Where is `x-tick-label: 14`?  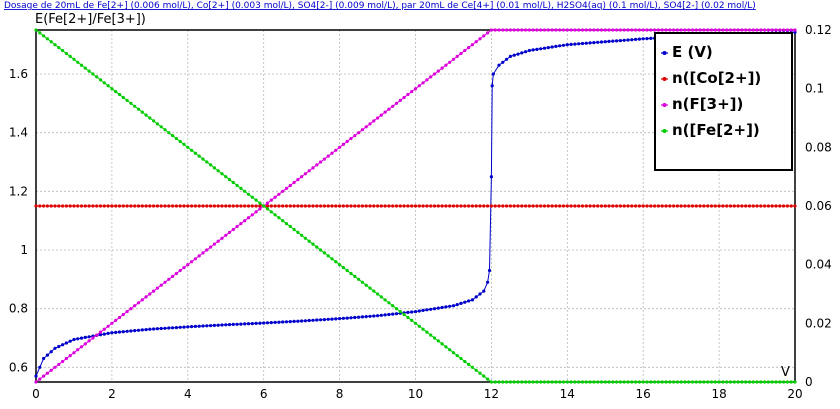 x-tick-label: 14 is located at coordinates (567, 394).